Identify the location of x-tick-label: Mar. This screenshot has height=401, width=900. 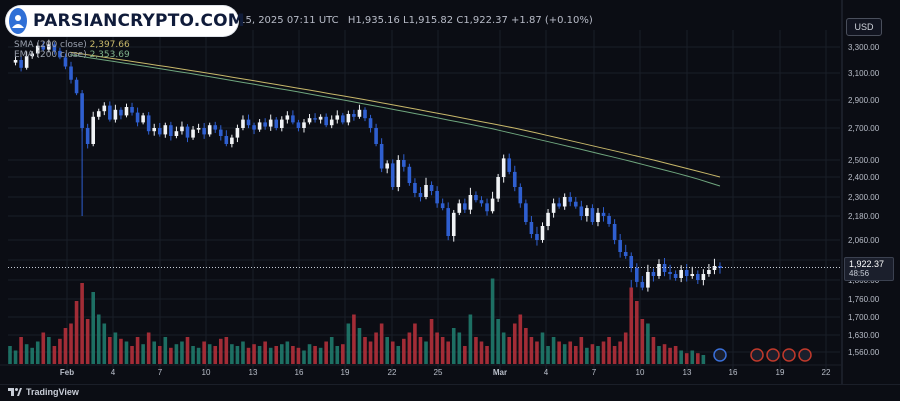
(500, 372).